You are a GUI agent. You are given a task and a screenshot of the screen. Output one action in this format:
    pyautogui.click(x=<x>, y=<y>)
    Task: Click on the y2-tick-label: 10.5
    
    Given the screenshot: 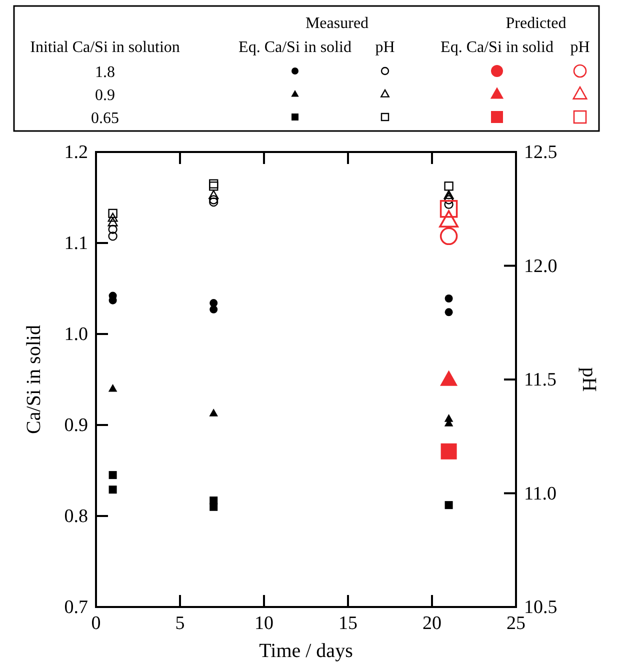 What is the action you would take?
    pyautogui.click(x=541, y=607)
    